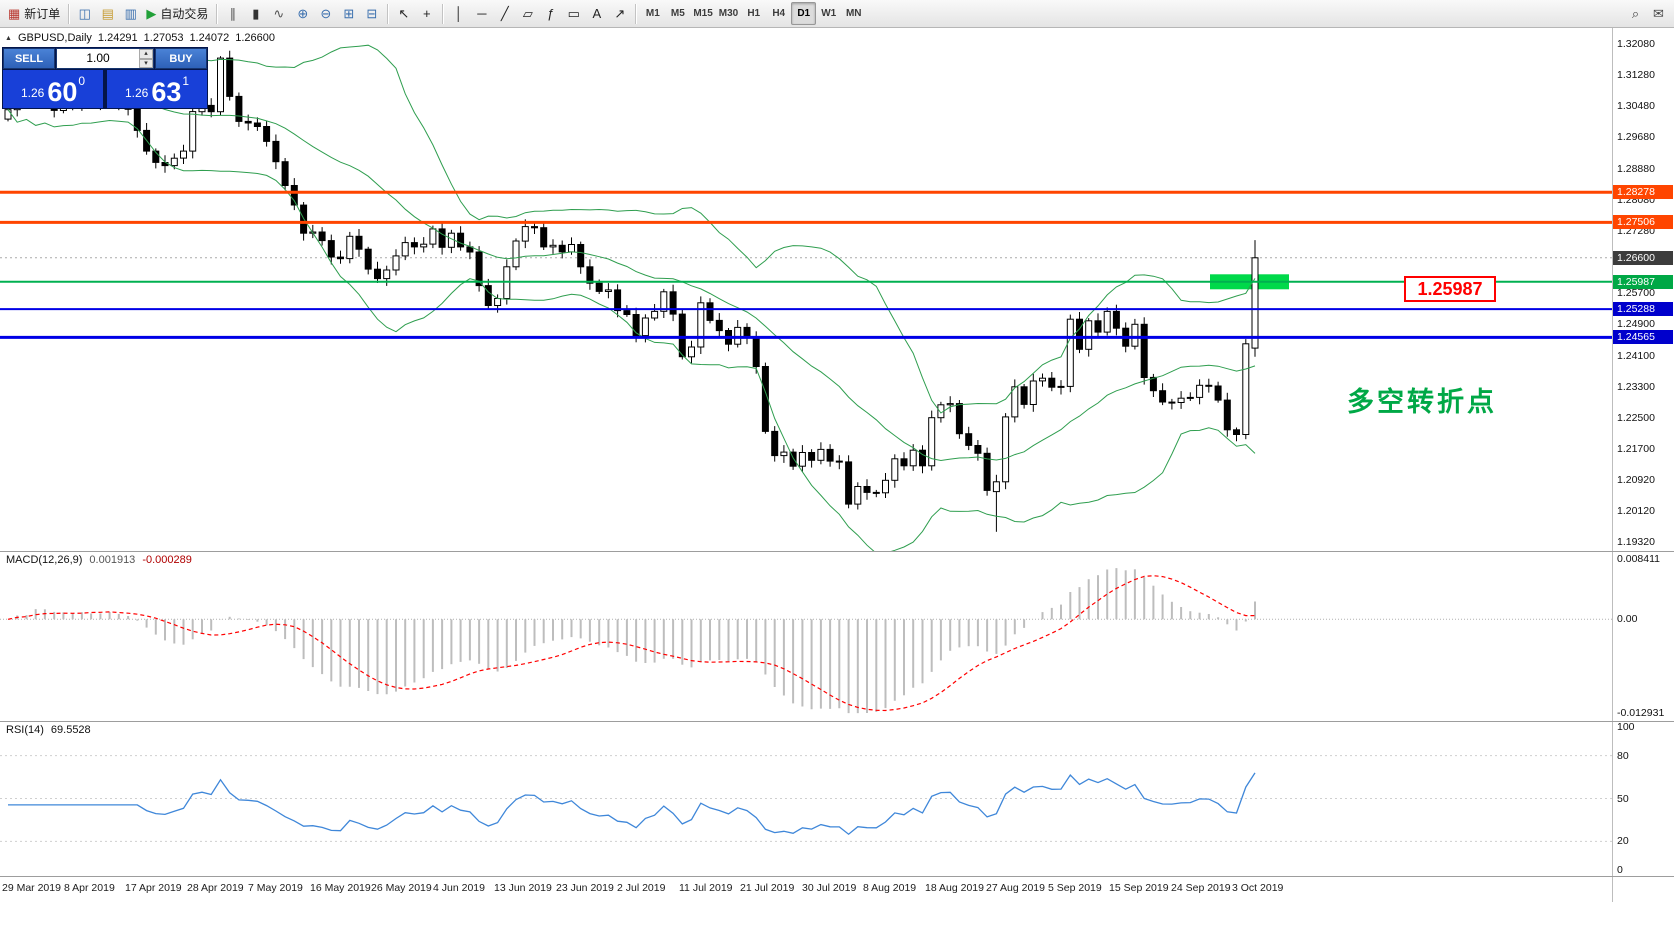  What do you see at coordinates (29, 58) in the screenshot?
I see `sell-button: SELL` at bounding box center [29, 58].